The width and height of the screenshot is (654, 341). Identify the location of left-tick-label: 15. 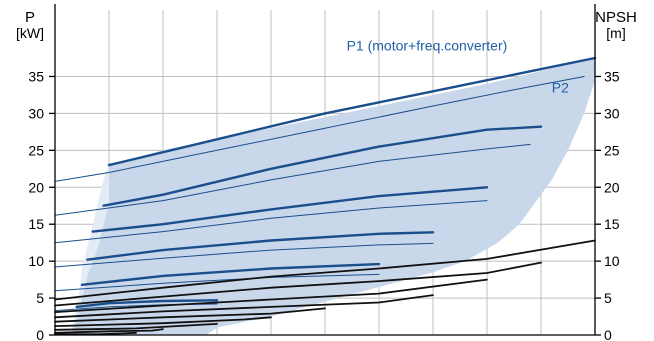
(36, 224).